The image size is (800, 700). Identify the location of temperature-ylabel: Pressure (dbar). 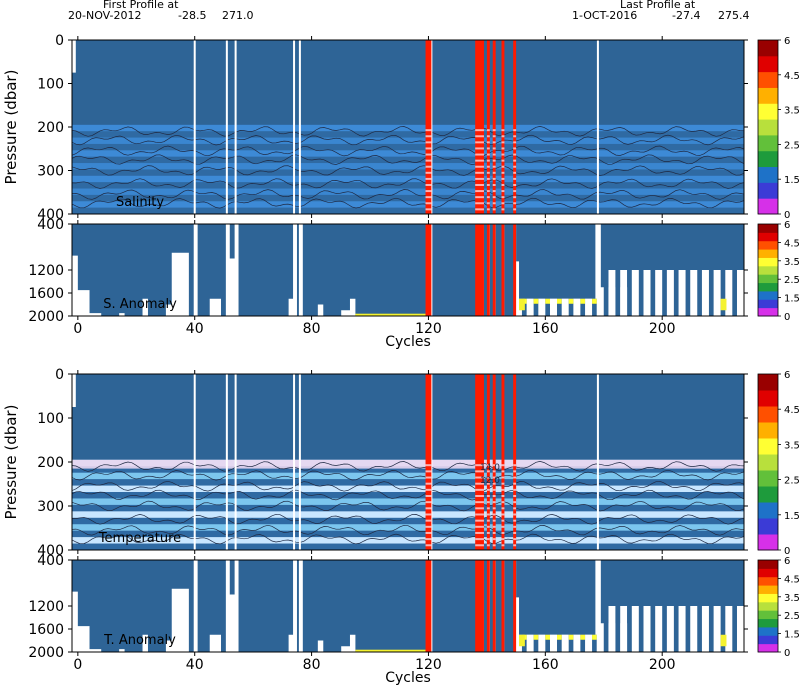
(11, 462).